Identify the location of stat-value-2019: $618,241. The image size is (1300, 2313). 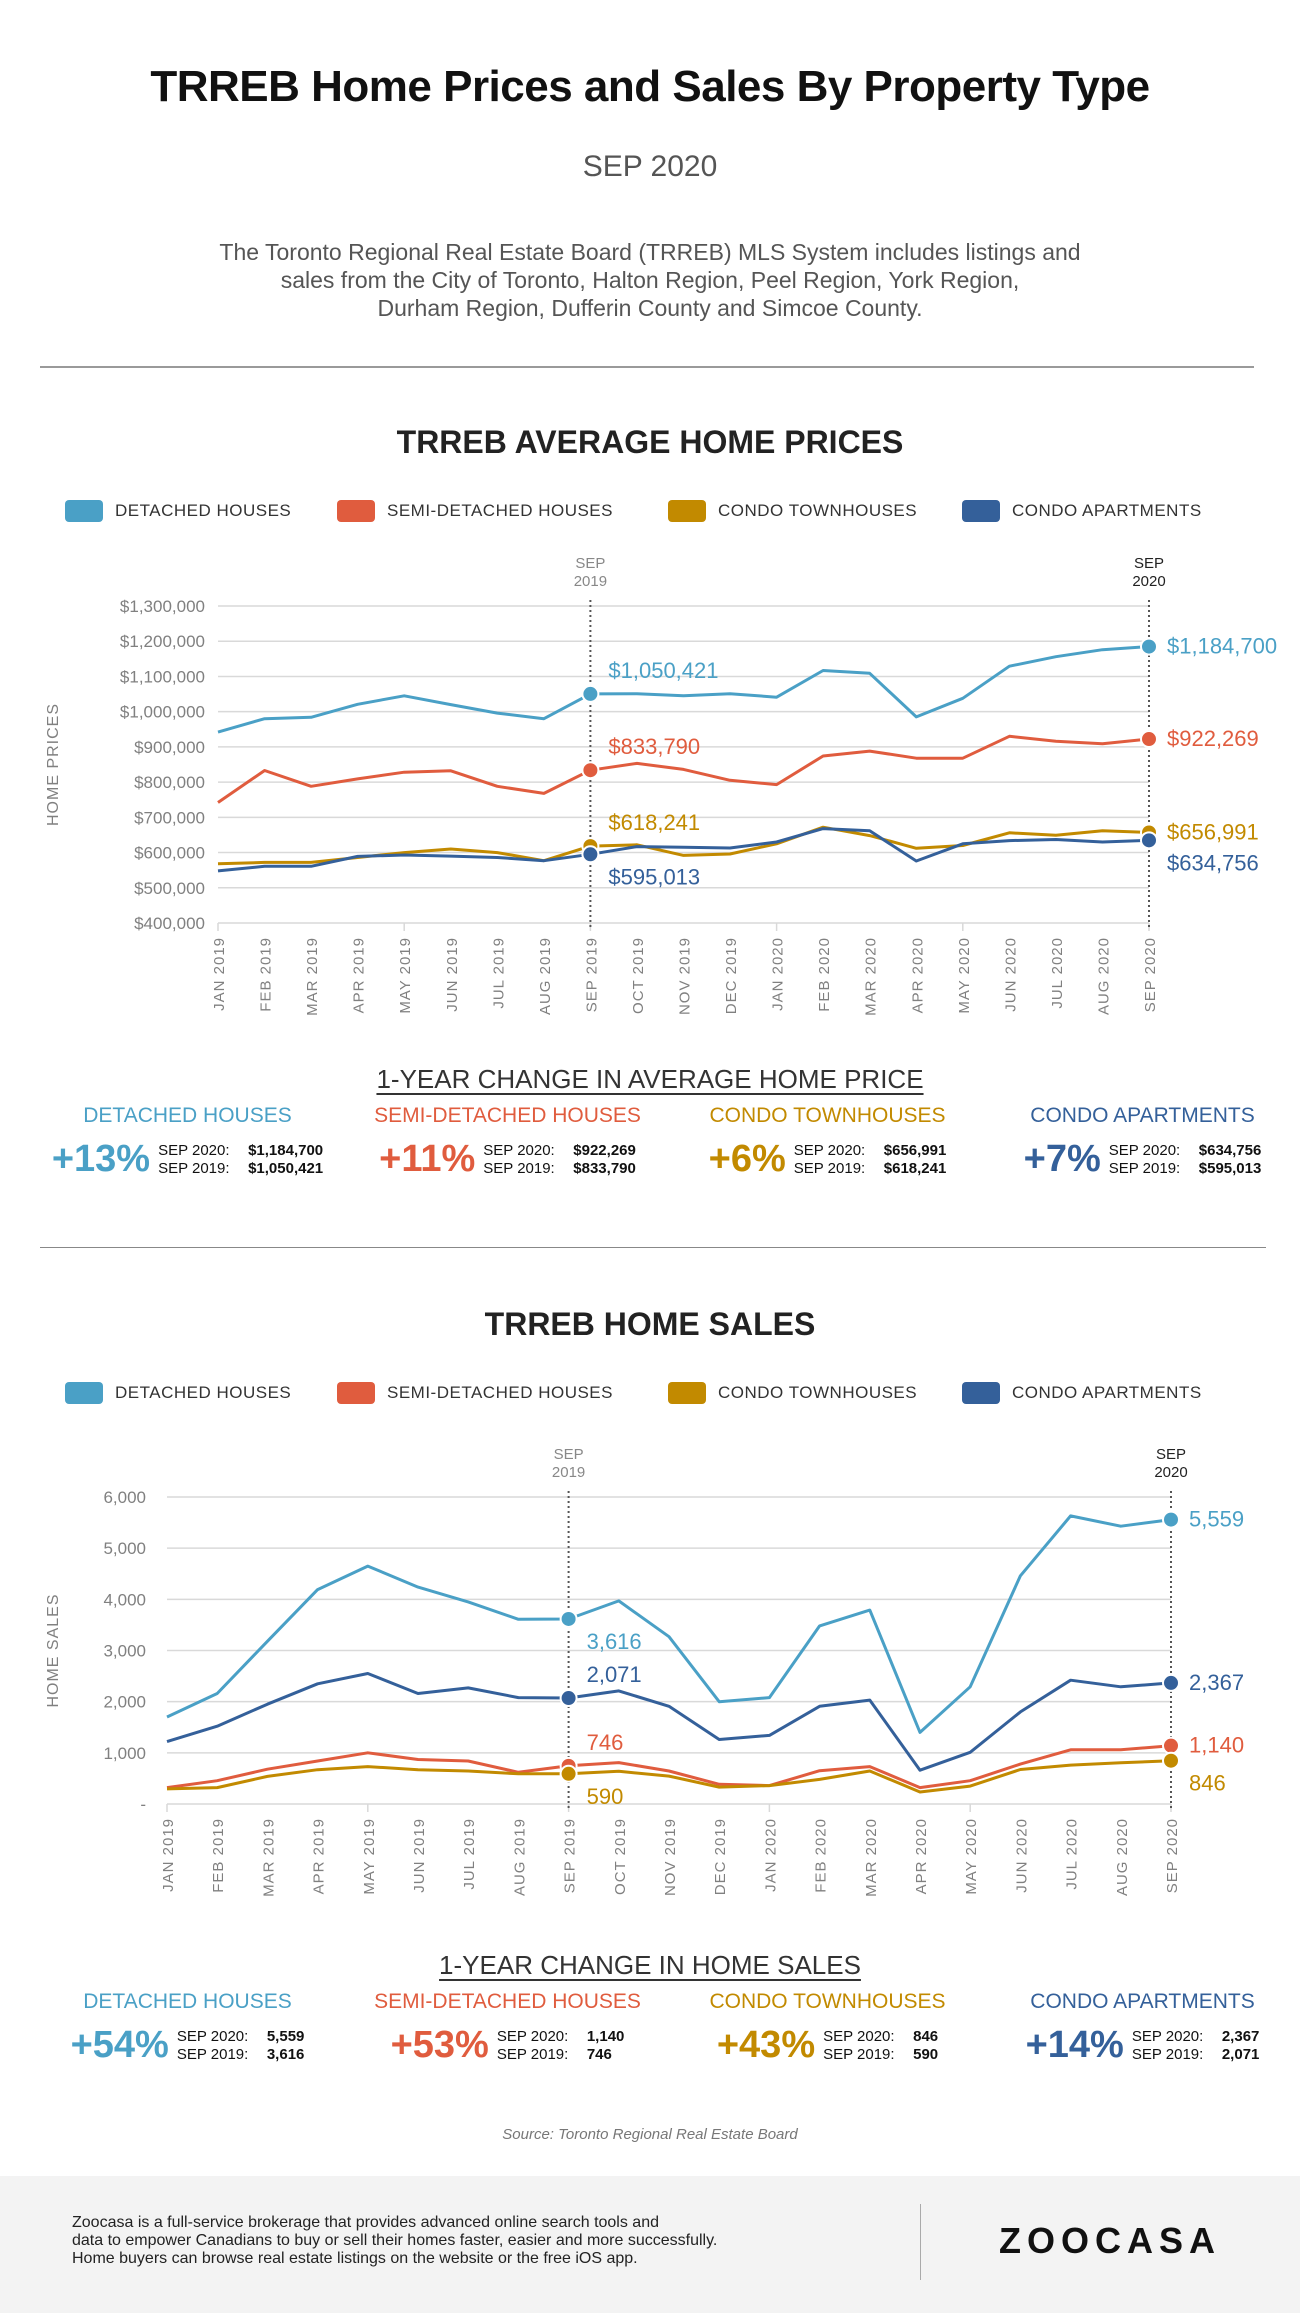
(915, 1168).